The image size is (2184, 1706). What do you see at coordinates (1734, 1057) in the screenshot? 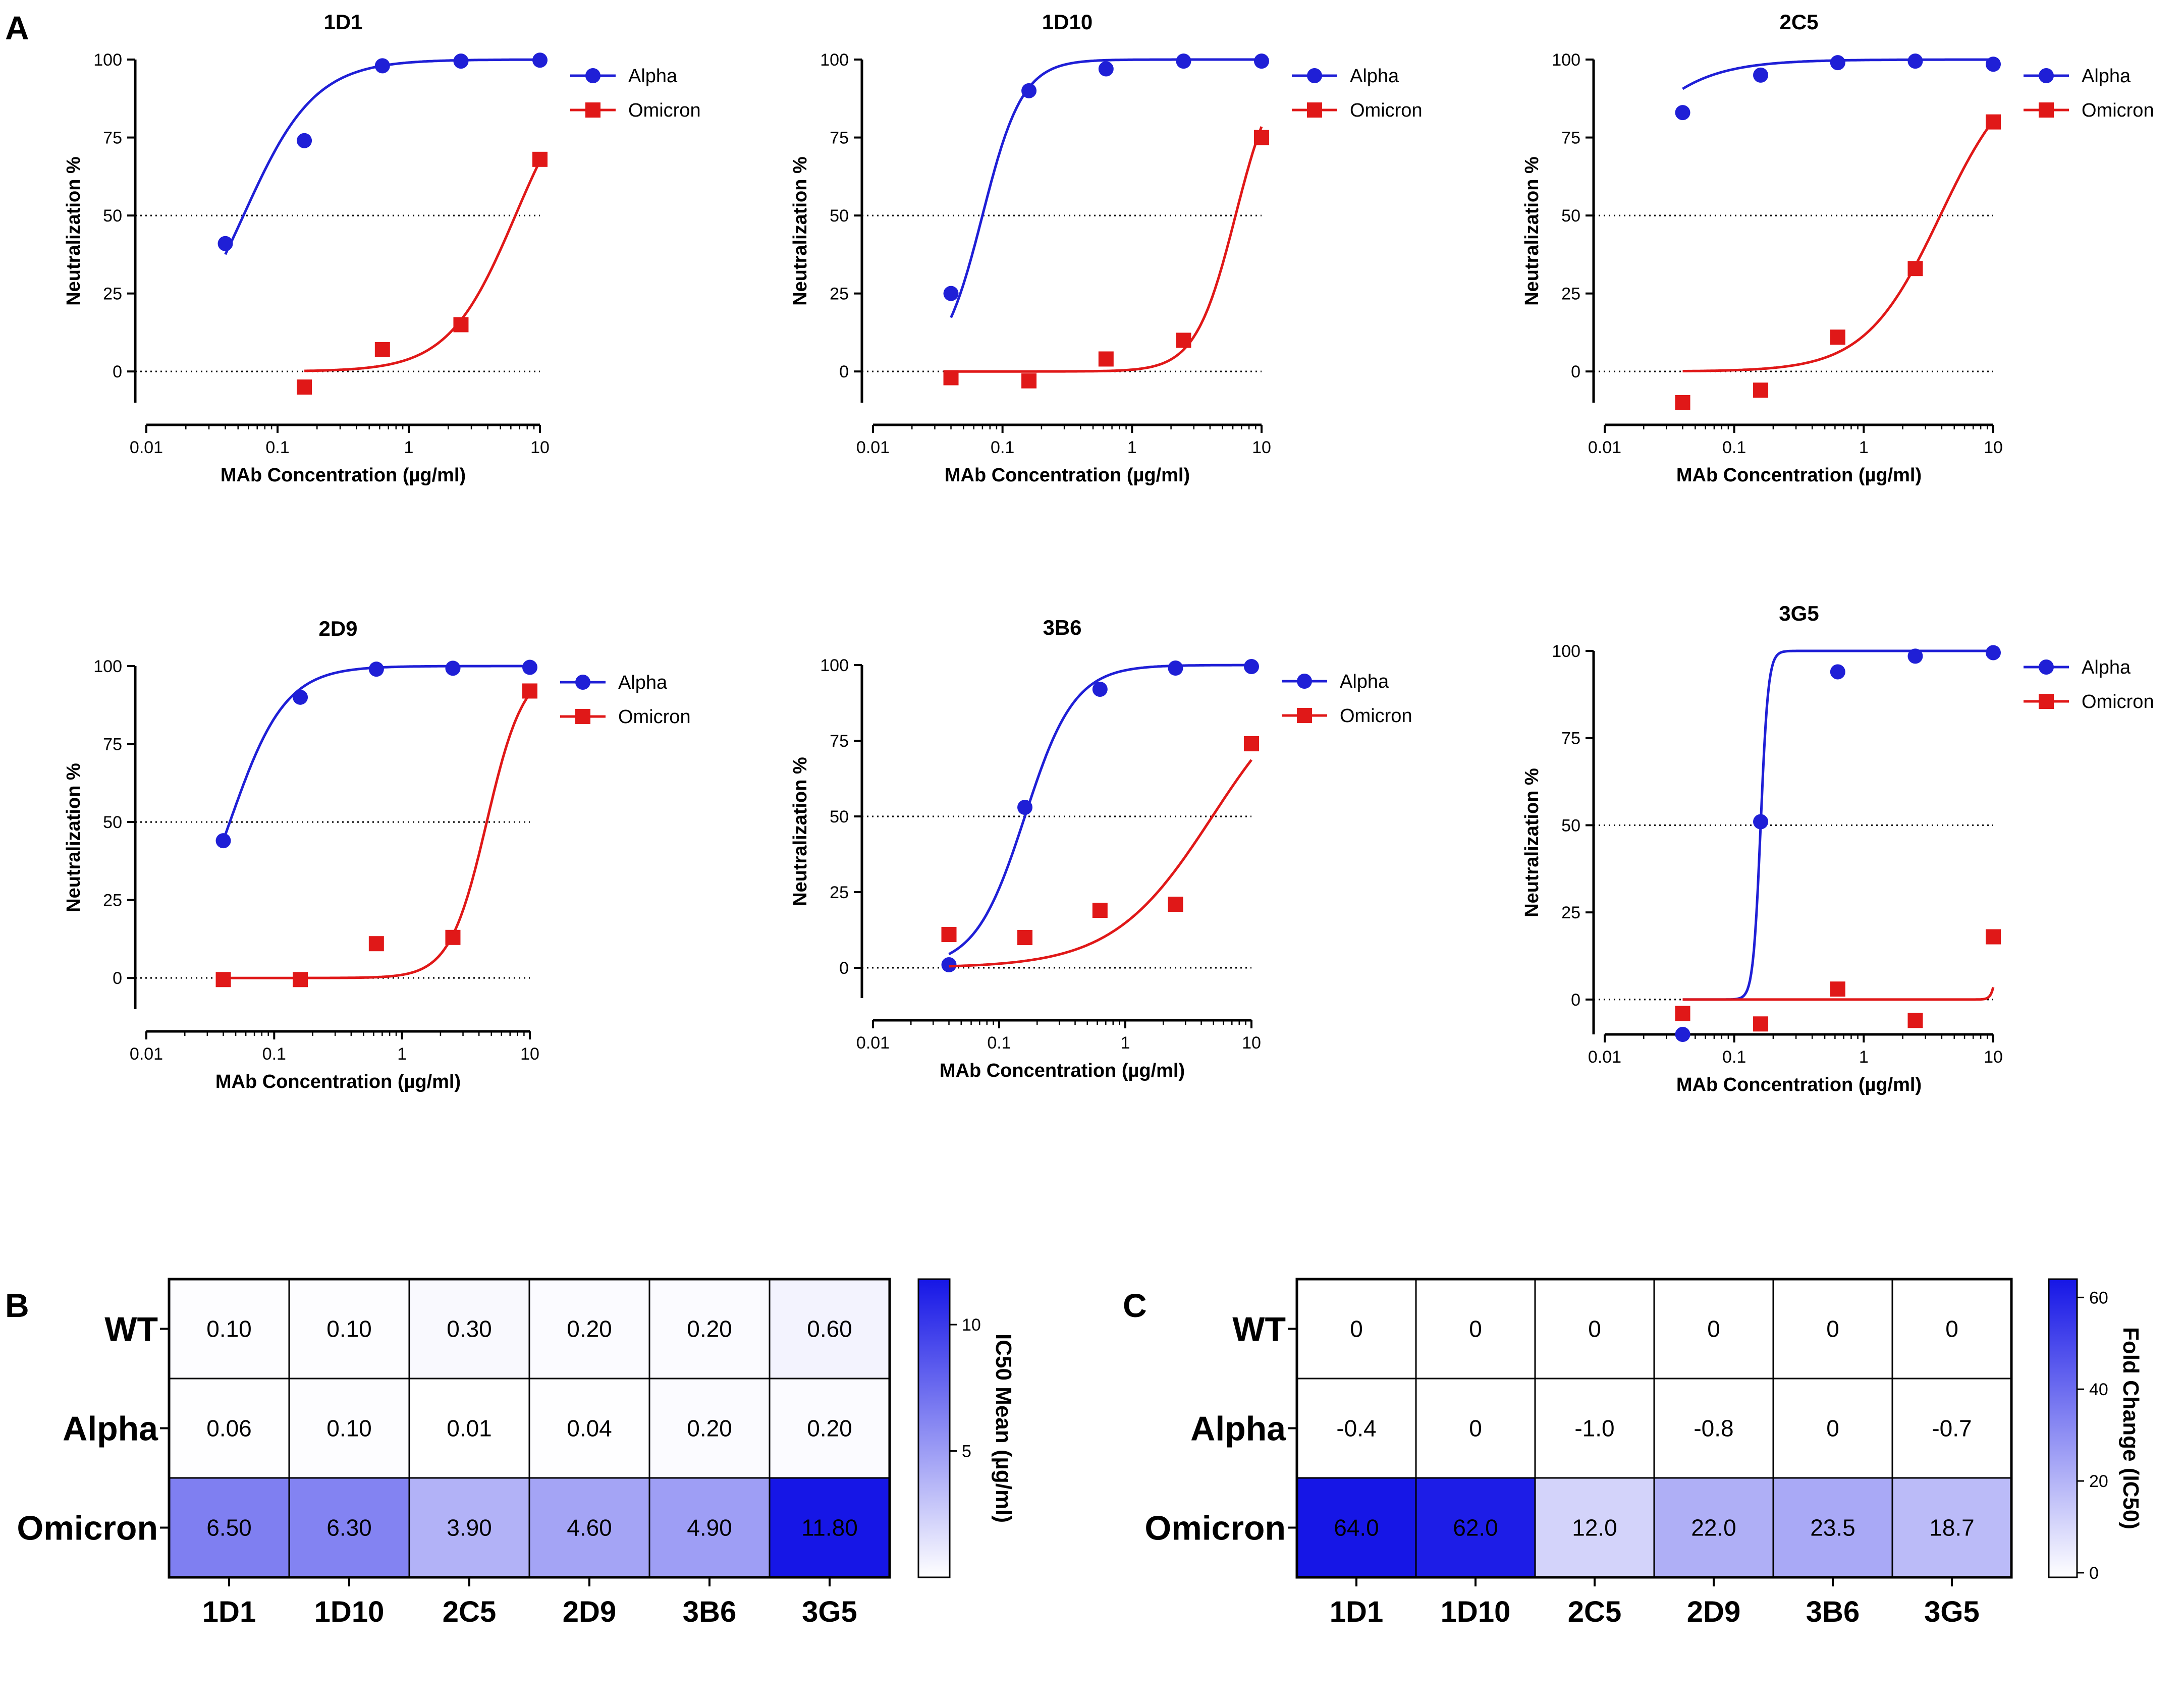
I see `x-tick-label: 0.1` at bounding box center [1734, 1057].